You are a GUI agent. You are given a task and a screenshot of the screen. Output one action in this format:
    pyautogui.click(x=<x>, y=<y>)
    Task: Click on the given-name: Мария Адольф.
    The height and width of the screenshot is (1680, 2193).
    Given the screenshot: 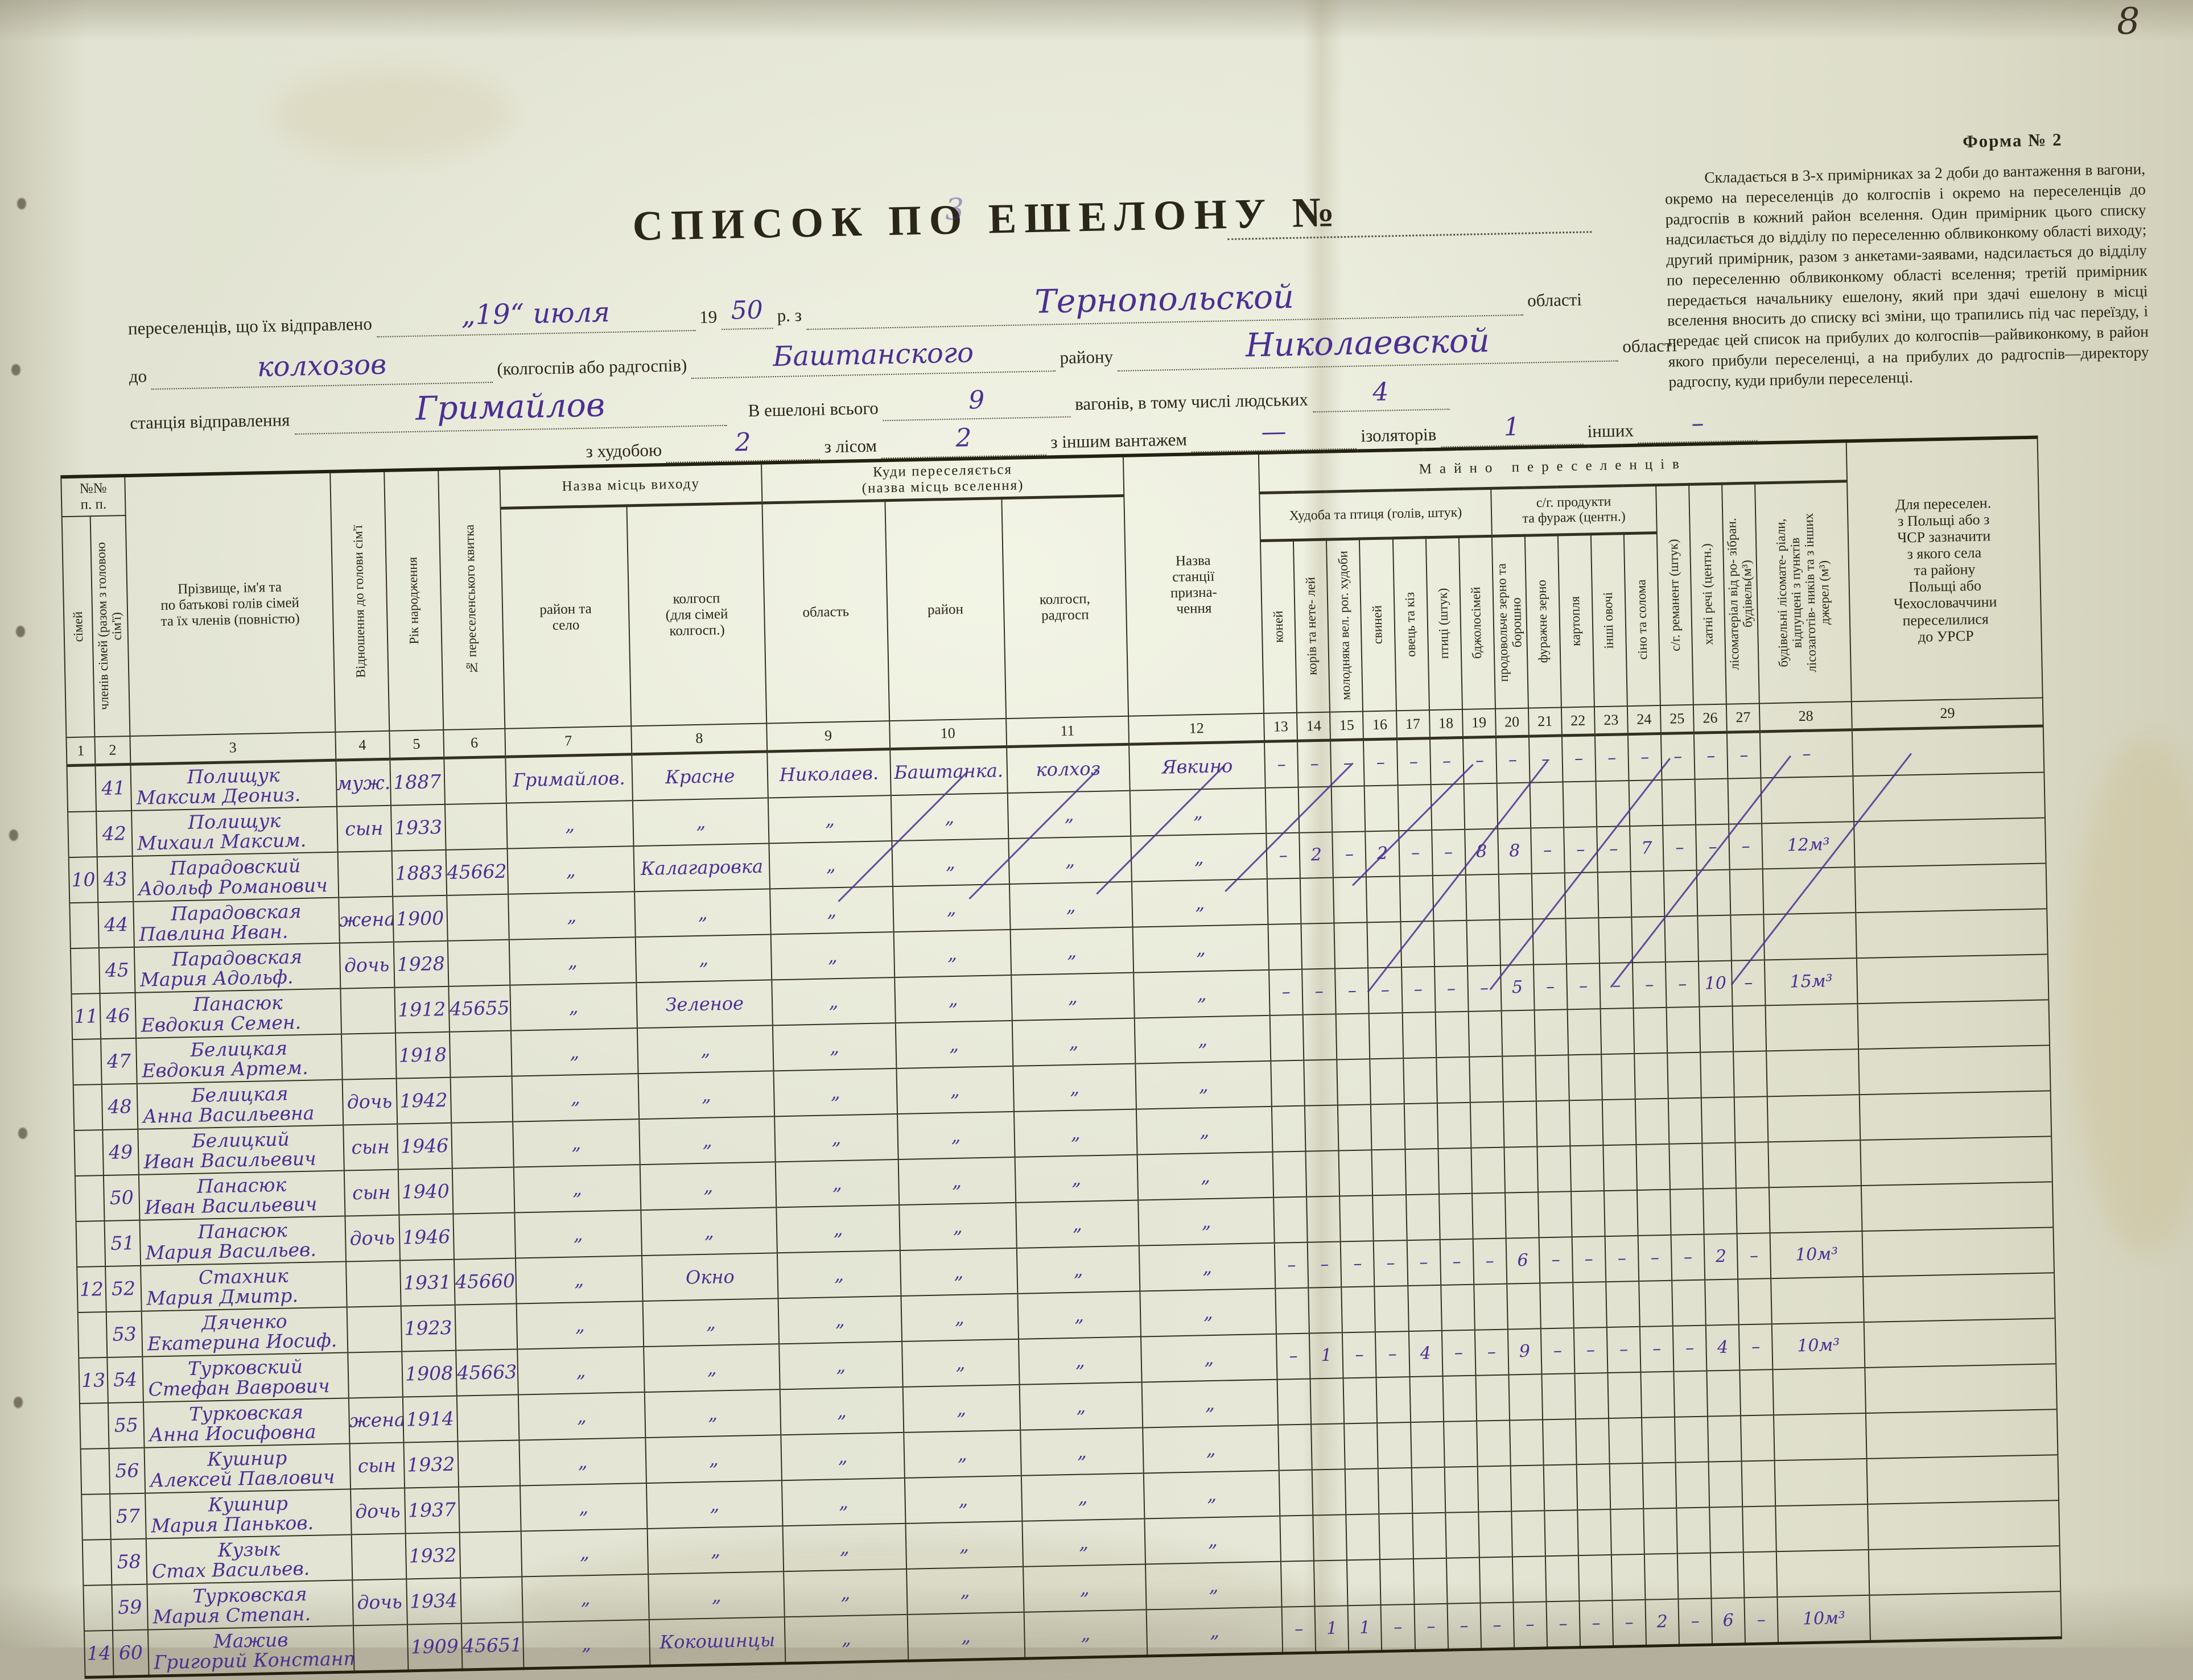 What is the action you would take?
    pyautogui.click(x=216, y=978)
    